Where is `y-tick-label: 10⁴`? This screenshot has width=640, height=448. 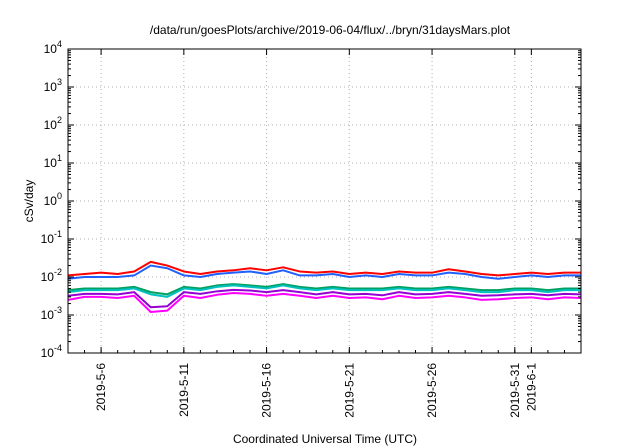 y-tick-label: 10⁴ is located at coordinates (53, 47).